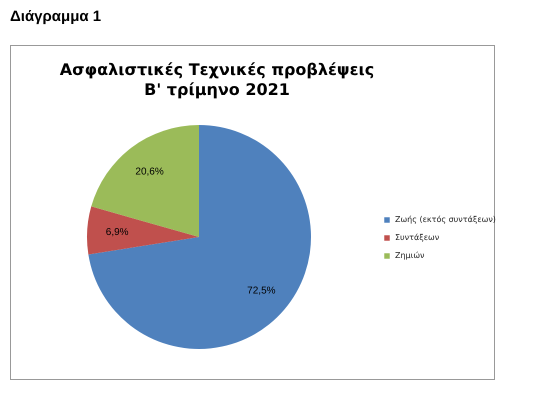  What do you see at coordinates (56, 16) in the screenshot?
I see `text: Διάγραμμα 1` at bounding box center [56, 16].